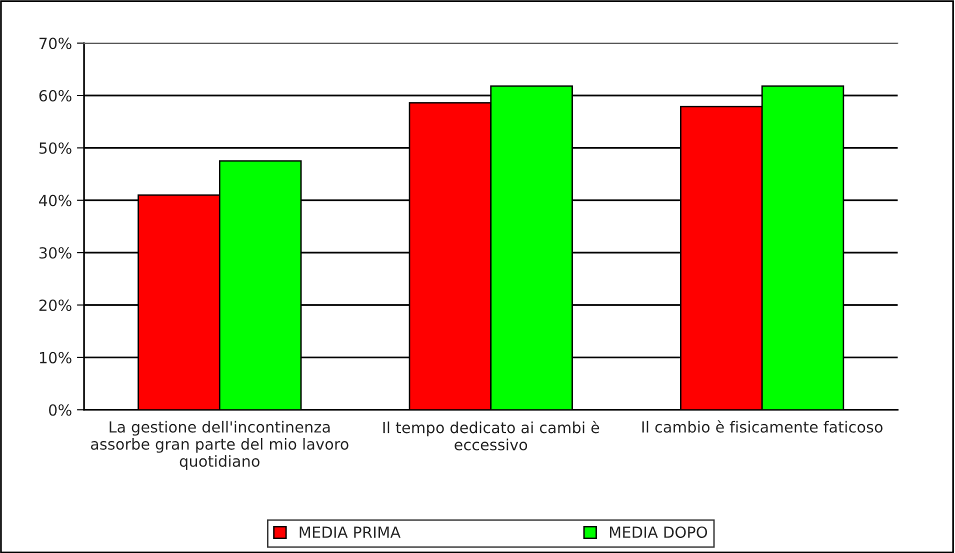 This screenshot has height=553, width=955. What do you see at coordinates (55, 96) in the screenshot?
I see `y-tick-label: 60%` at bounding box center [55, 96].